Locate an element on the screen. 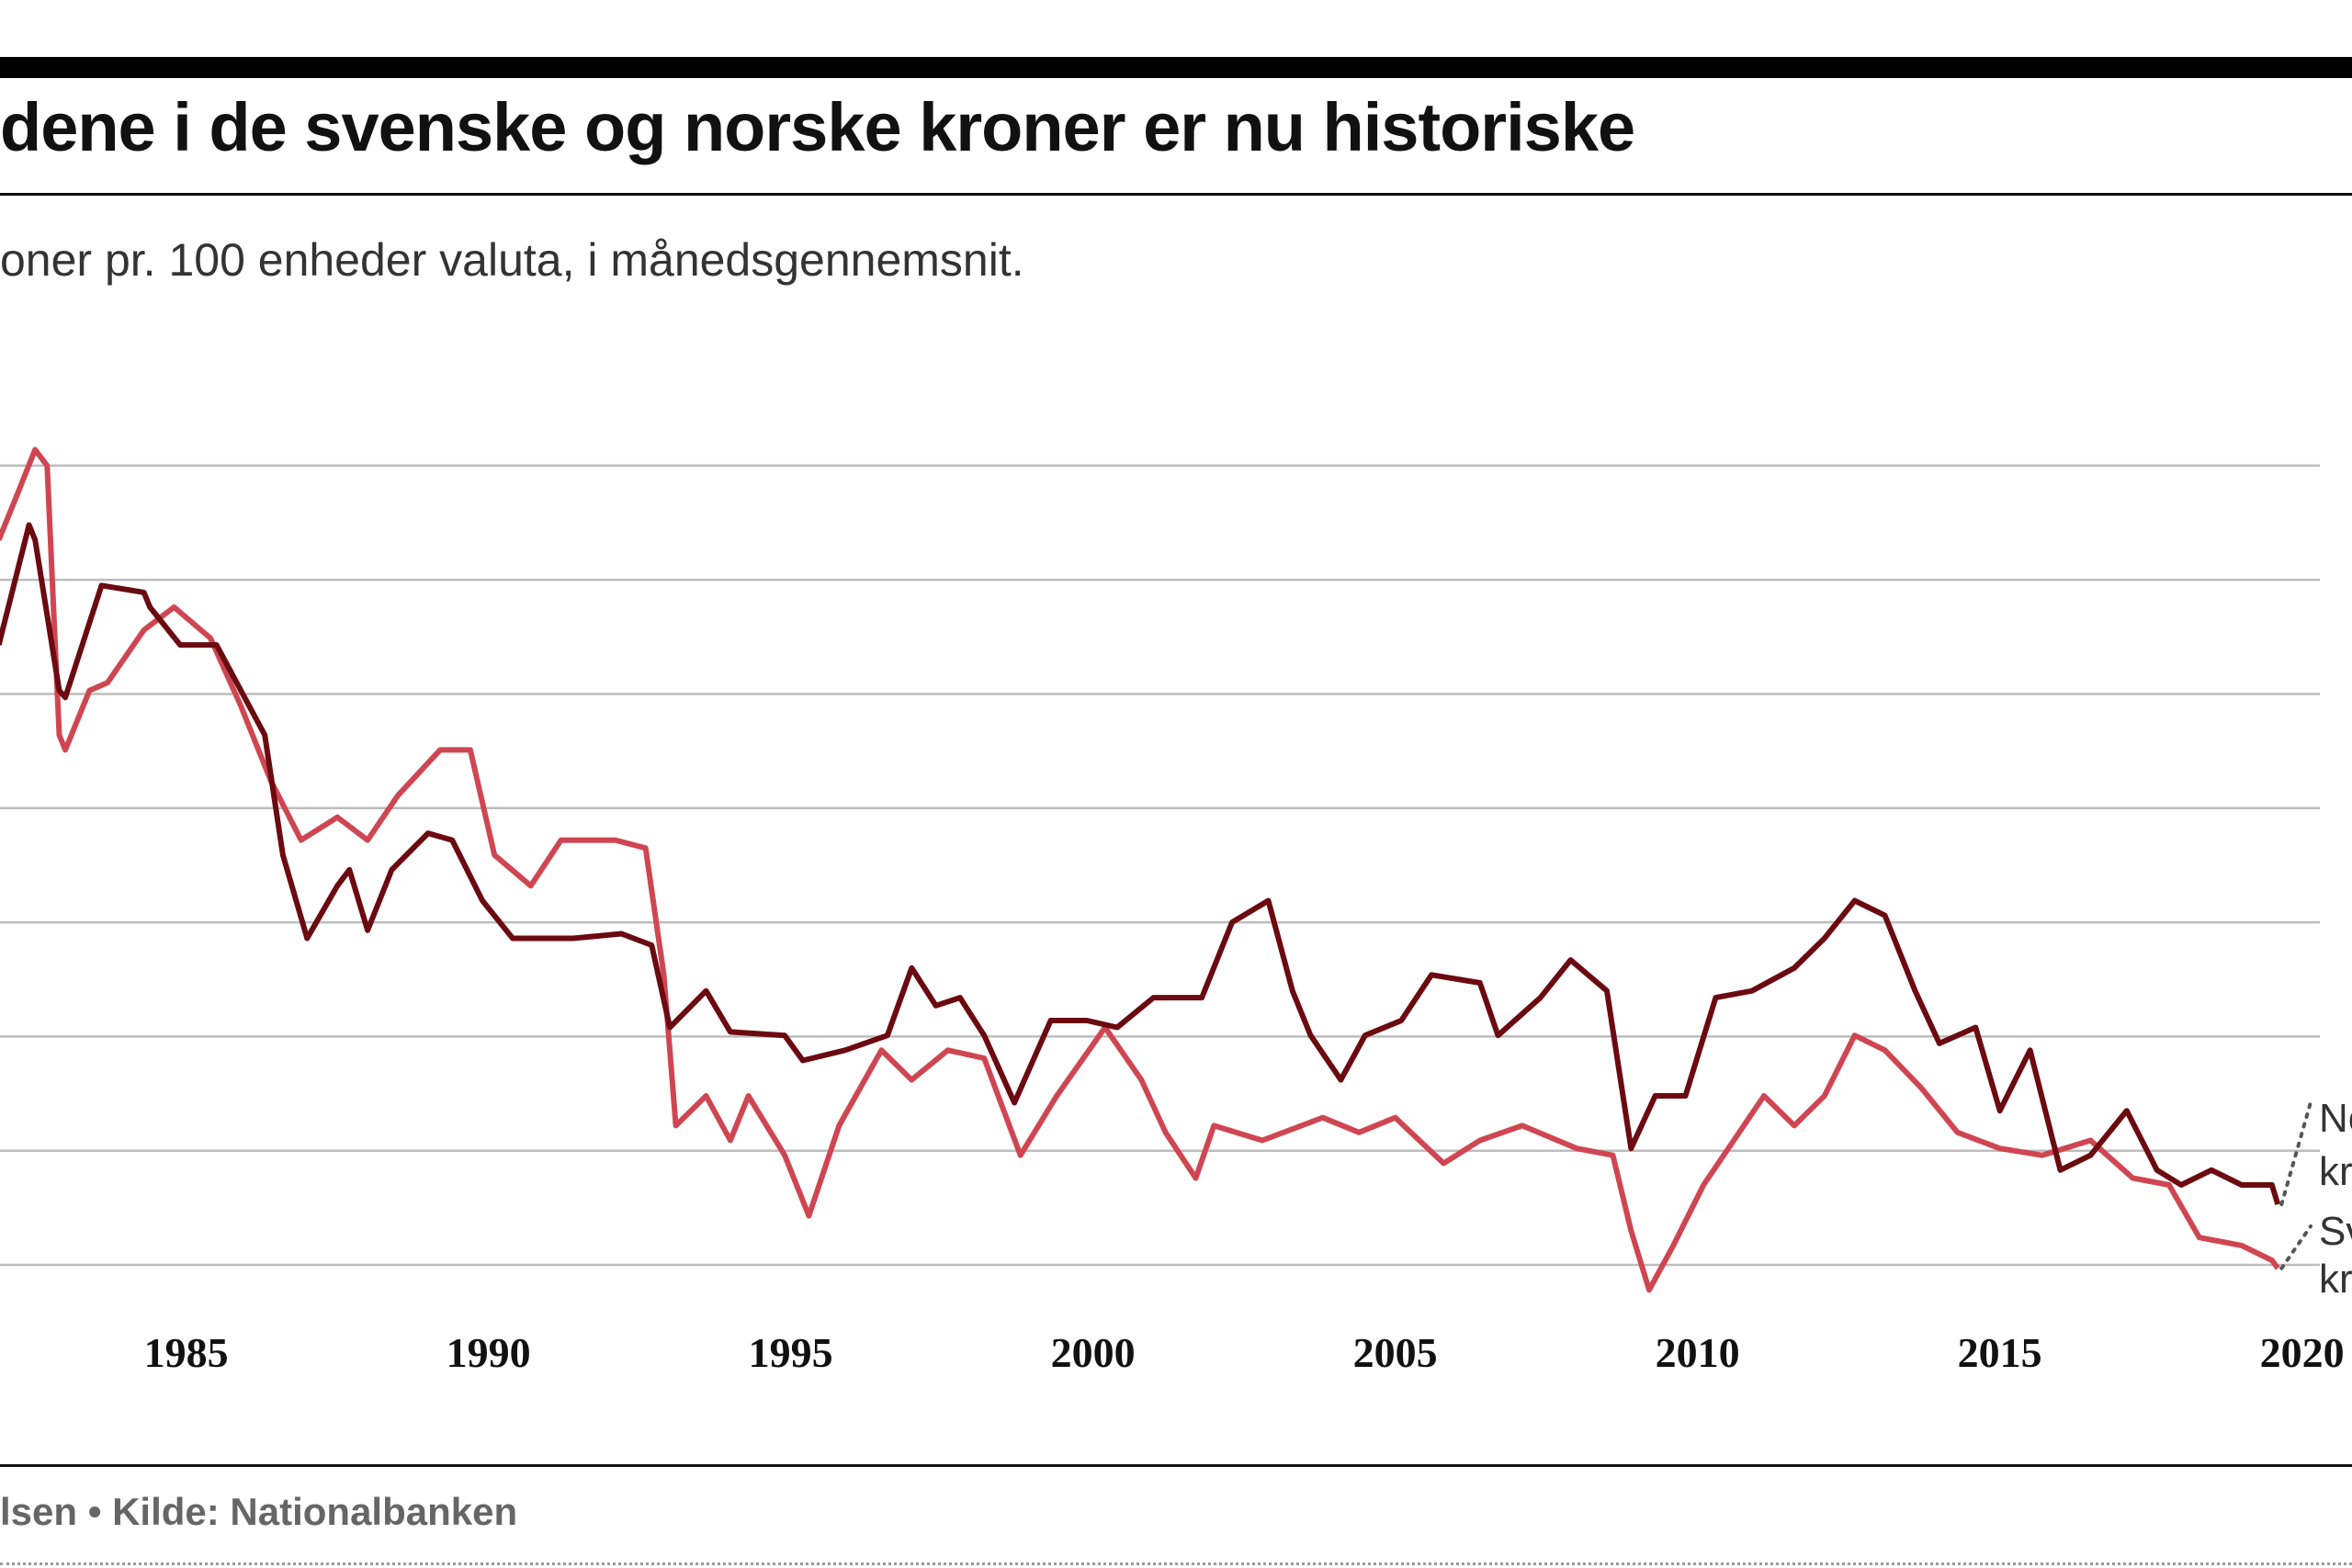  title-divider is located at coordinates (1176, 194).